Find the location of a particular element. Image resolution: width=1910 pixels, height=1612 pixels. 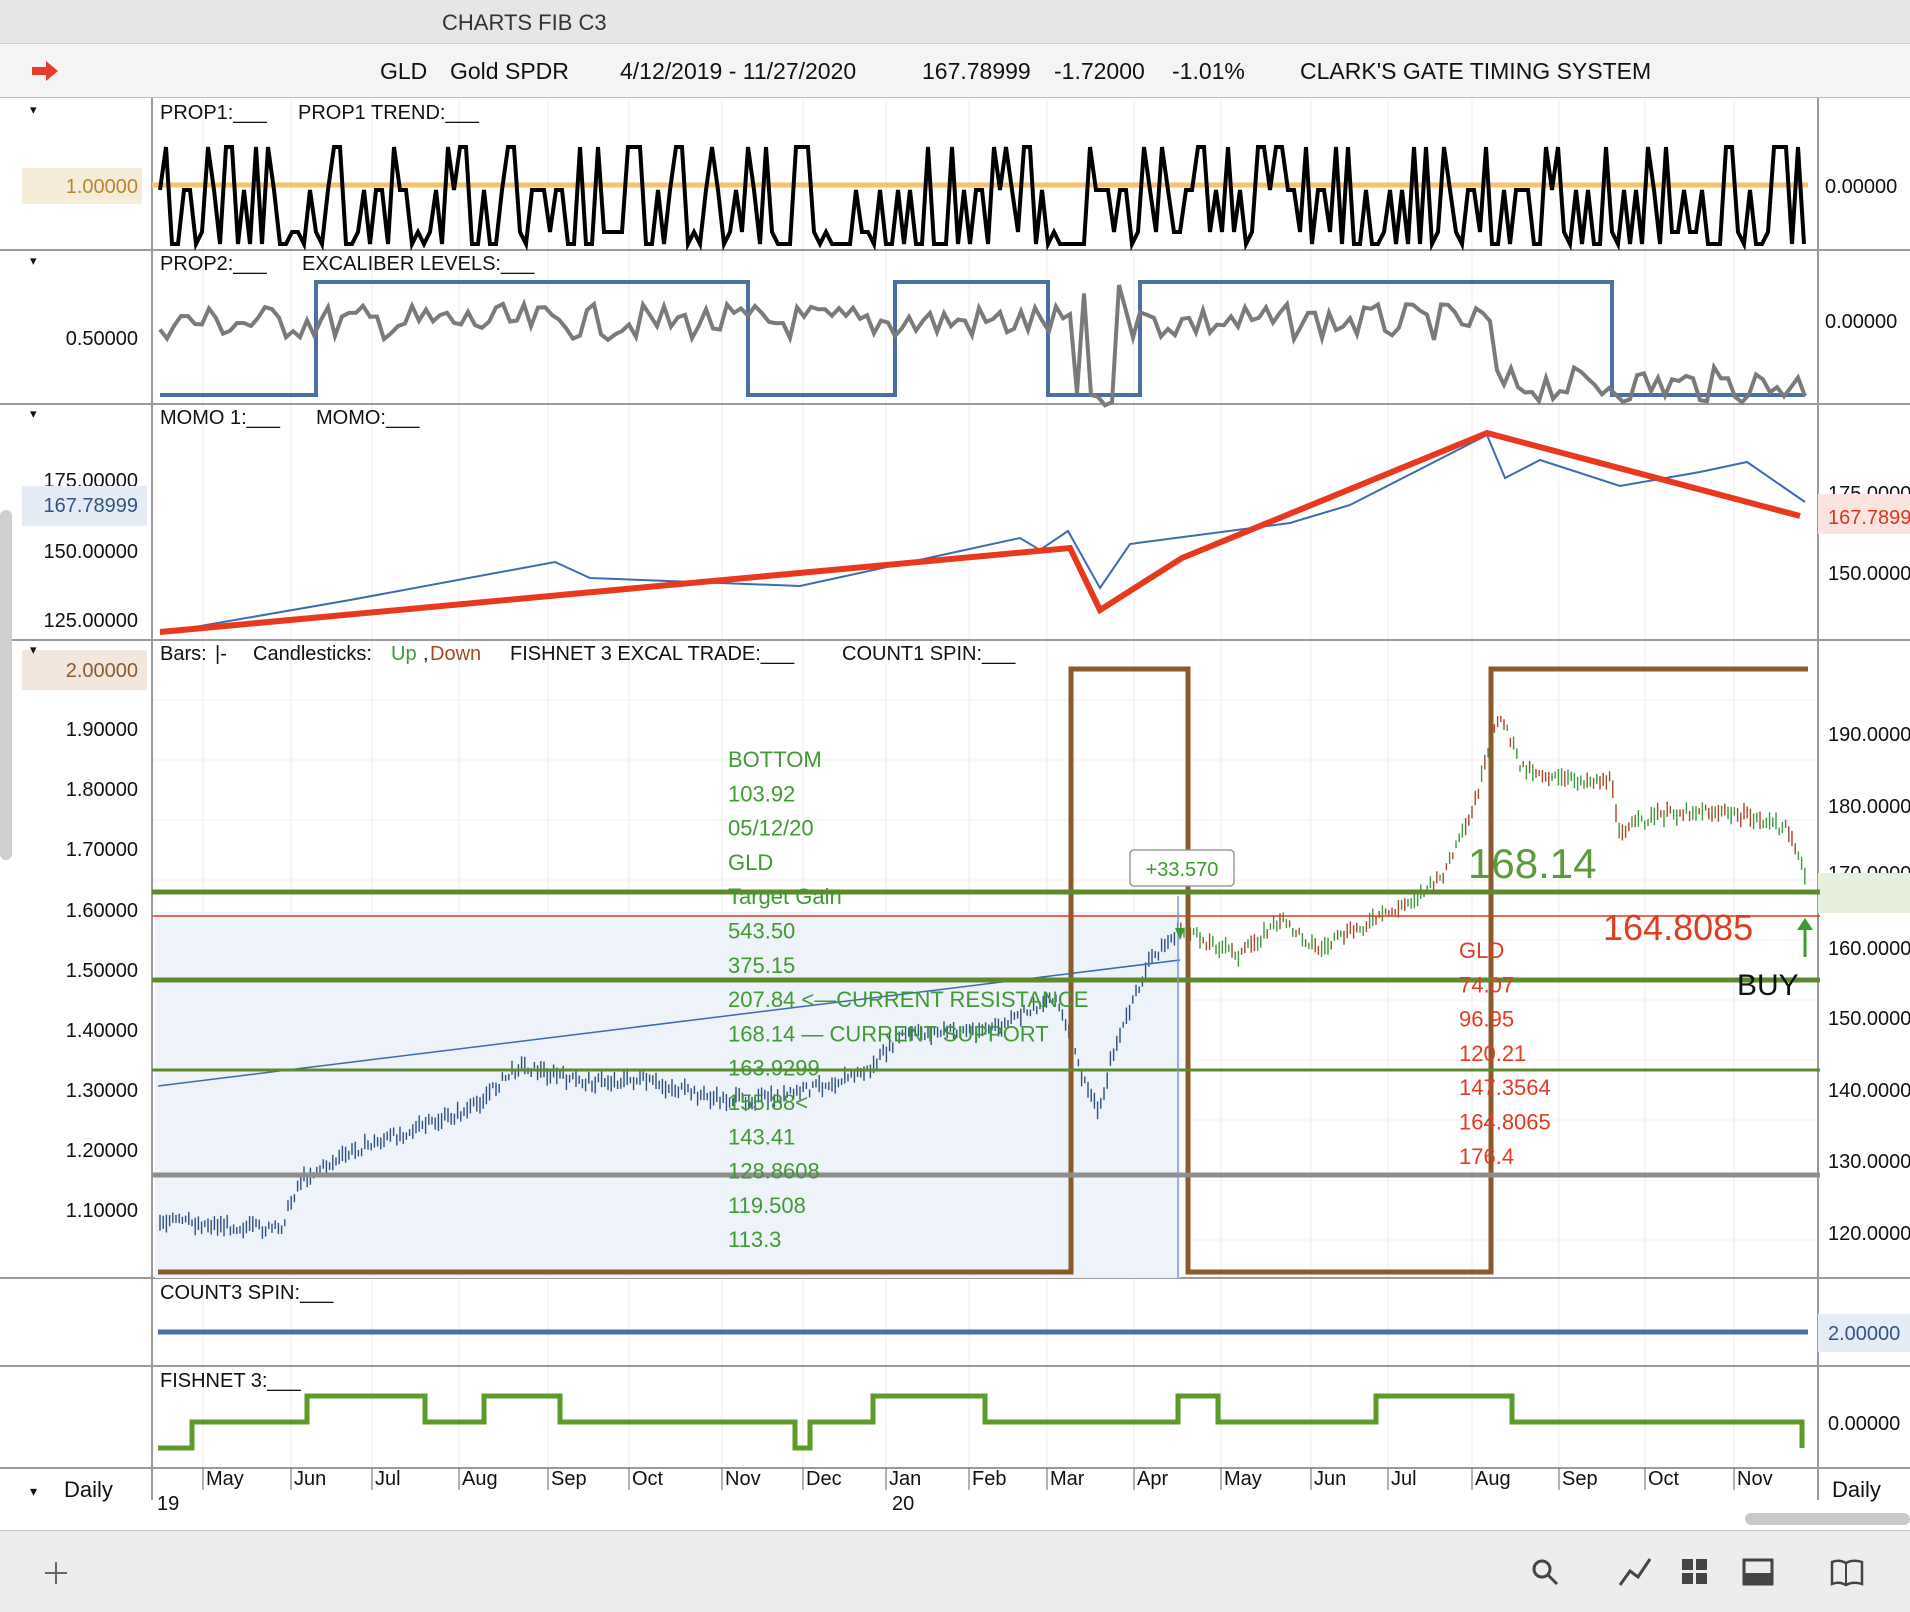

symbol-name: Gold SPDR is located at coordinates (509, 71).